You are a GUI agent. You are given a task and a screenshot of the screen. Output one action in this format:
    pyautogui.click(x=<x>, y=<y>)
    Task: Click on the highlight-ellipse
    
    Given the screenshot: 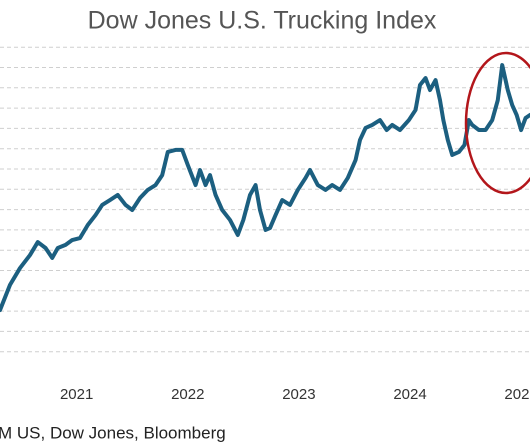 What is the action you would take?
    pyautogui.click(x=497, y=123)
    